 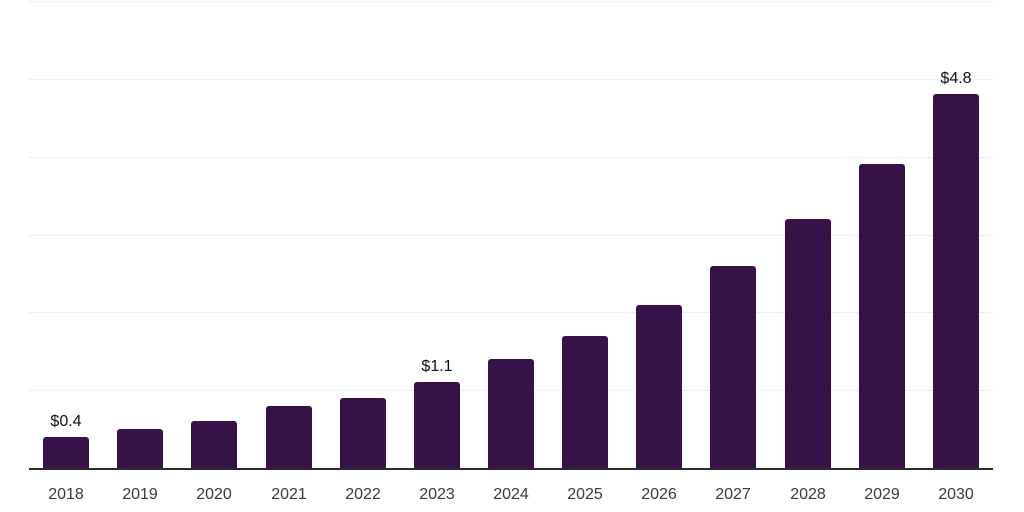 What do you see at coordinates (66, 452) in the screenshot?
I see `bar-2018` at bounding box center [66, 452].